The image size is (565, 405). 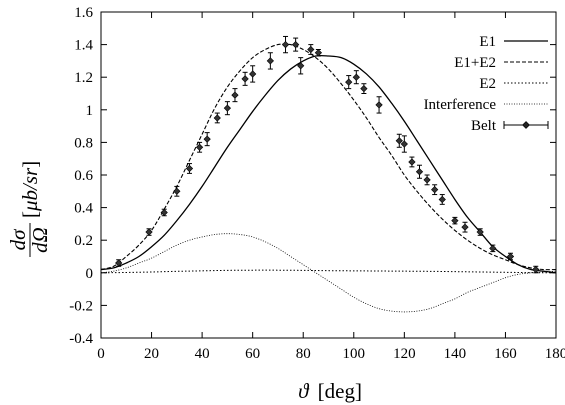 I want to click on y-tick-label: 1.6, so click(x=83, y=13).